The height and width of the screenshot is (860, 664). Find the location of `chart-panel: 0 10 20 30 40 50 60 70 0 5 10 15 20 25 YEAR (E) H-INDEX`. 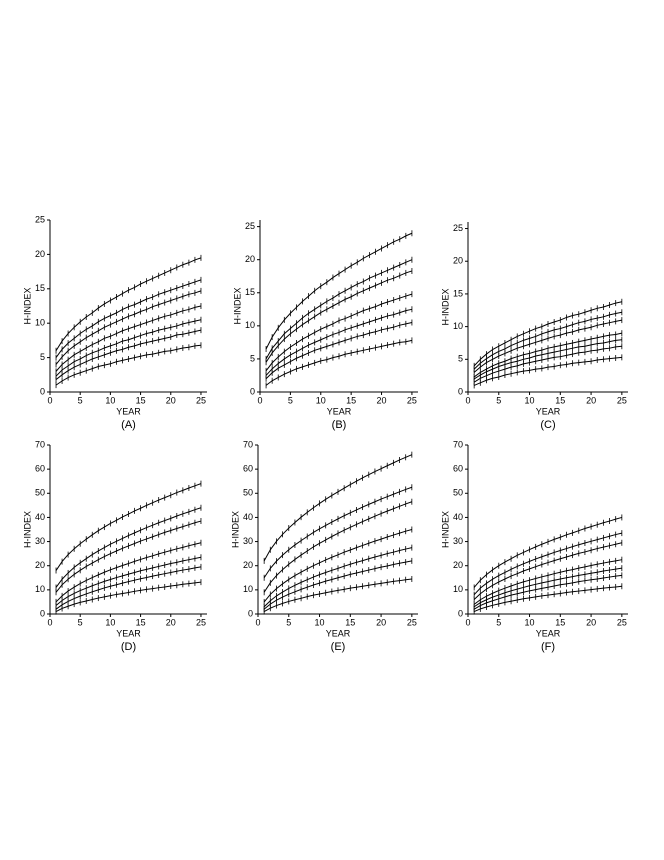

chart-panel: 0 10 20 30 40 50 60 70 0 5 10 15 20 25 YEAR (E) H-INDEX is located at coordinates (324, 546).